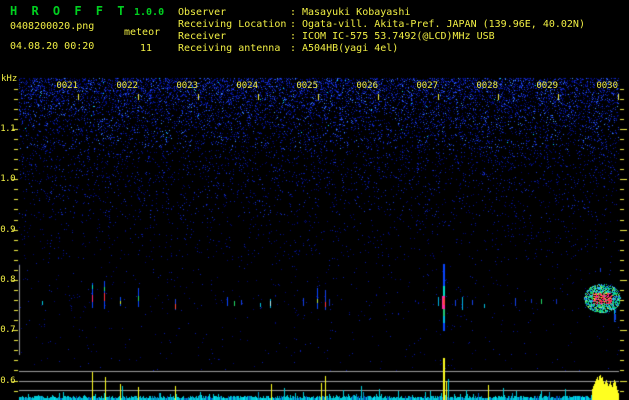 Image resolution: width=629 pixels, height=400 pixels. Describe the element at coordinates (367, 86) in the screenshot. I see `time-label: 0026` at that location.